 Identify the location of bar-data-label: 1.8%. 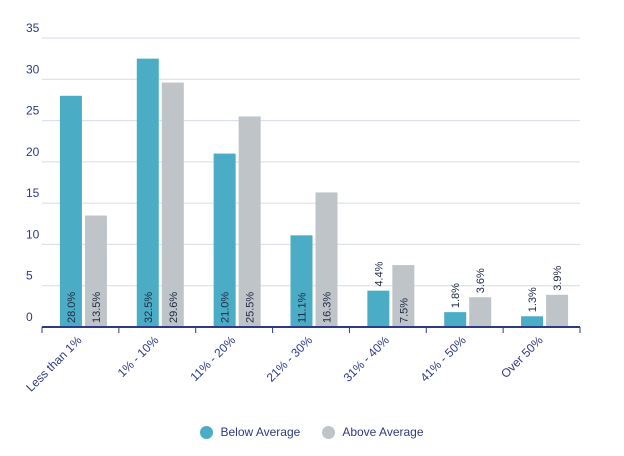
(456, 295).